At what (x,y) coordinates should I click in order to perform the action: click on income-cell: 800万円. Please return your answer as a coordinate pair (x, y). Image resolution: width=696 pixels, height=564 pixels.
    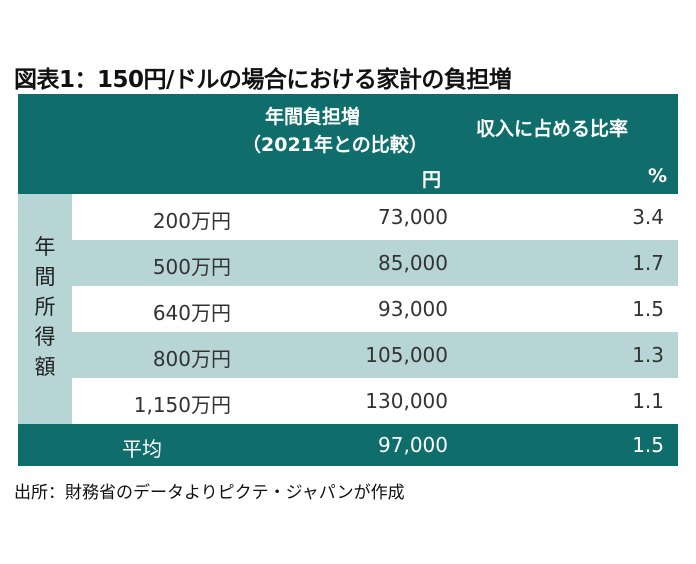
    Looking at the image, I should click on (191, 359).